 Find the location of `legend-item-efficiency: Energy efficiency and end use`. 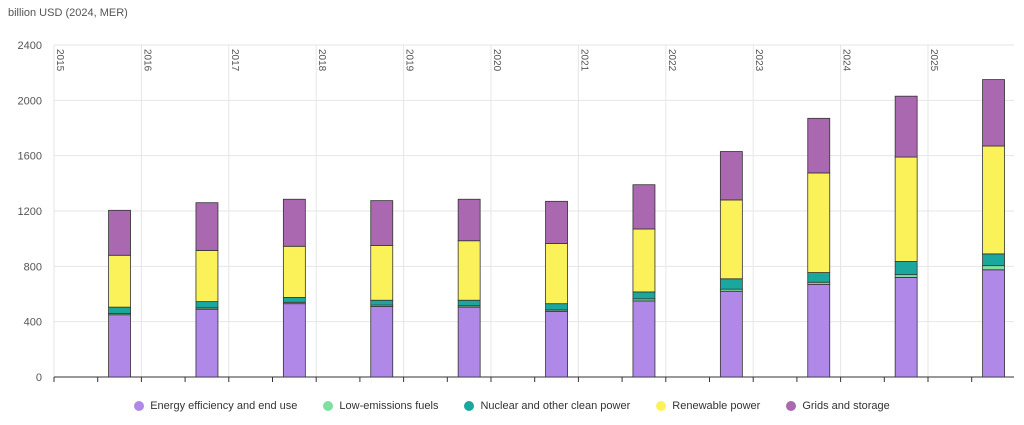

legend-item-efficiency: Energy efficiency and end use is located at coordinates (215, 406).